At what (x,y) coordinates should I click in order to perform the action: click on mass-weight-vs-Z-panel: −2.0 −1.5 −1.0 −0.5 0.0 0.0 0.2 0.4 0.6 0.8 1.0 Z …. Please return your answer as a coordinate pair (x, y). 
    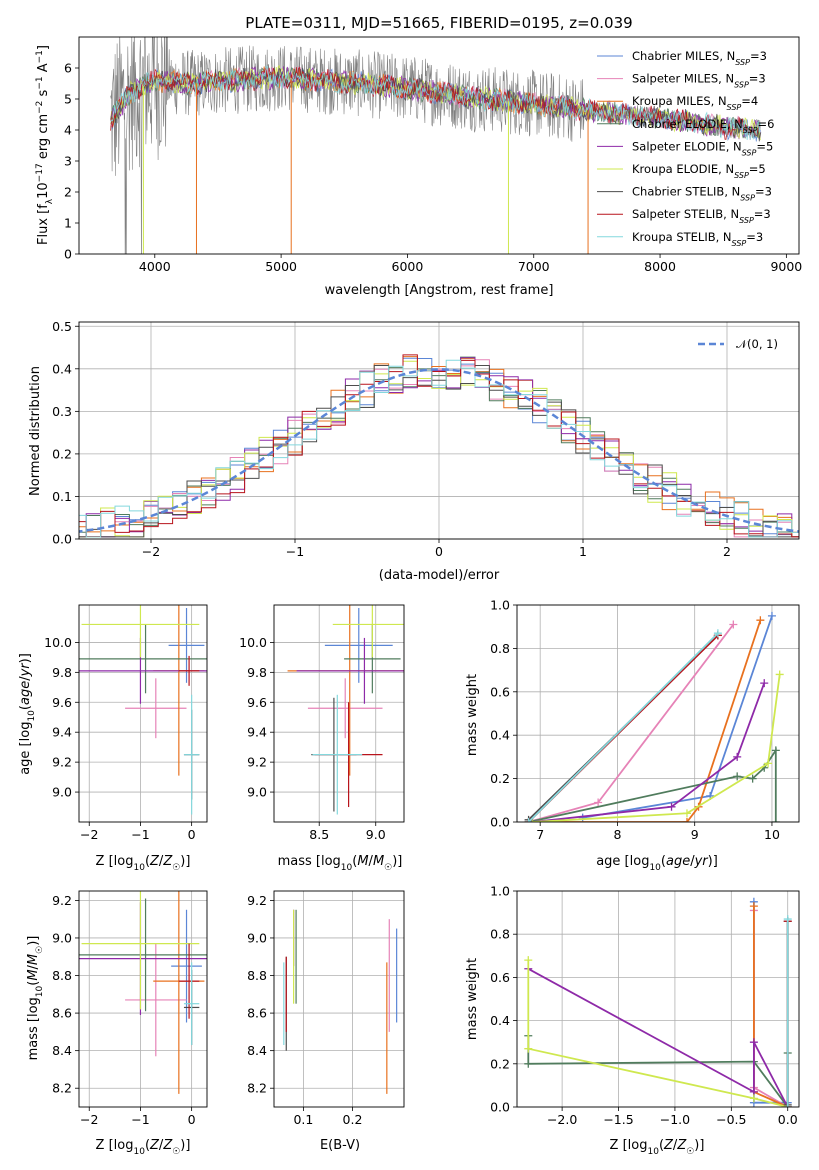
    Looking at the image, I should click on (632, 1020).